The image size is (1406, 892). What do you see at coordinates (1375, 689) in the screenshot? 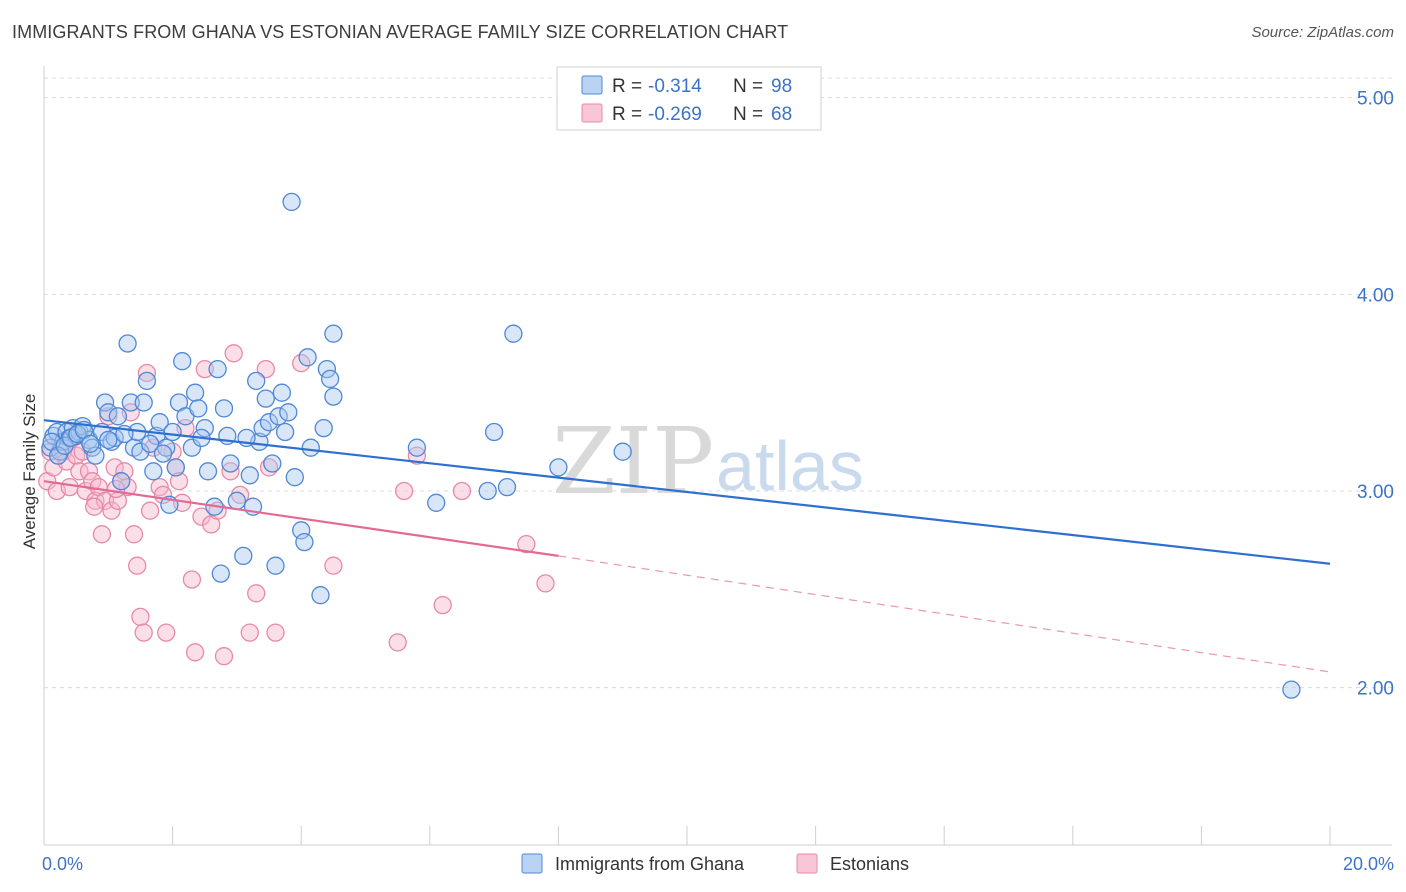
I see `y-tick-label: 2.00` at bounding box center [1375, 689].